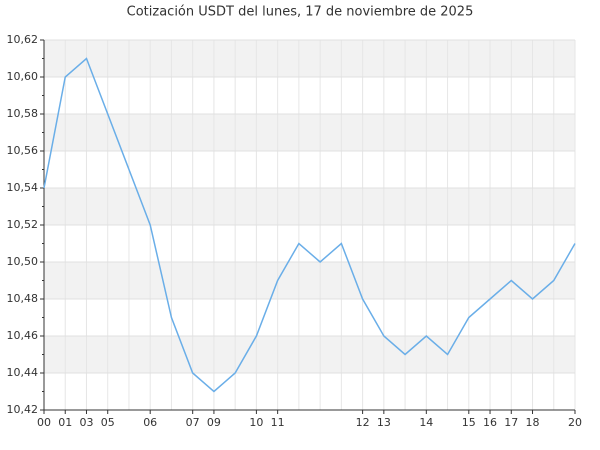 Image resolution: width=600 pixels, height=450 pixels. What do you see at coordinates (23, 113) in the screenshot?
I see `y-tick-label: 10,58` at bounding box center [23, 113].